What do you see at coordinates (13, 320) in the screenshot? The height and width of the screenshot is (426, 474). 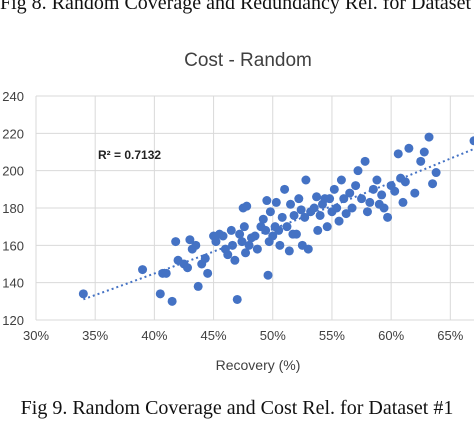 I see `y-tick-label: 120` at bounding box center [13, 320].